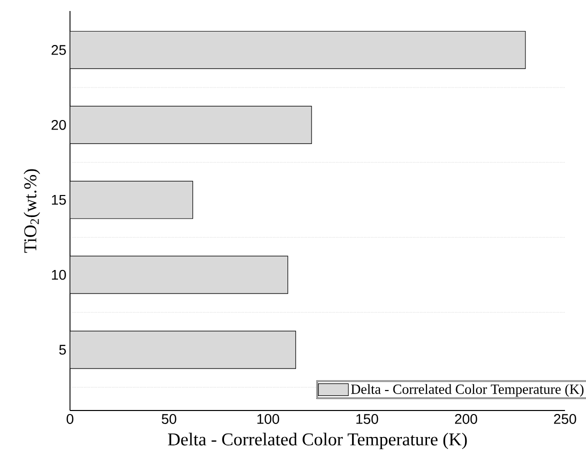 The height and width of the screenshot is (472, 586). What do you see at coordinates (317, 441) in the screenshot?
I see `x-axis-title: Delta - Correlated Color Temperature (K)` at bounding box center [317, 441].